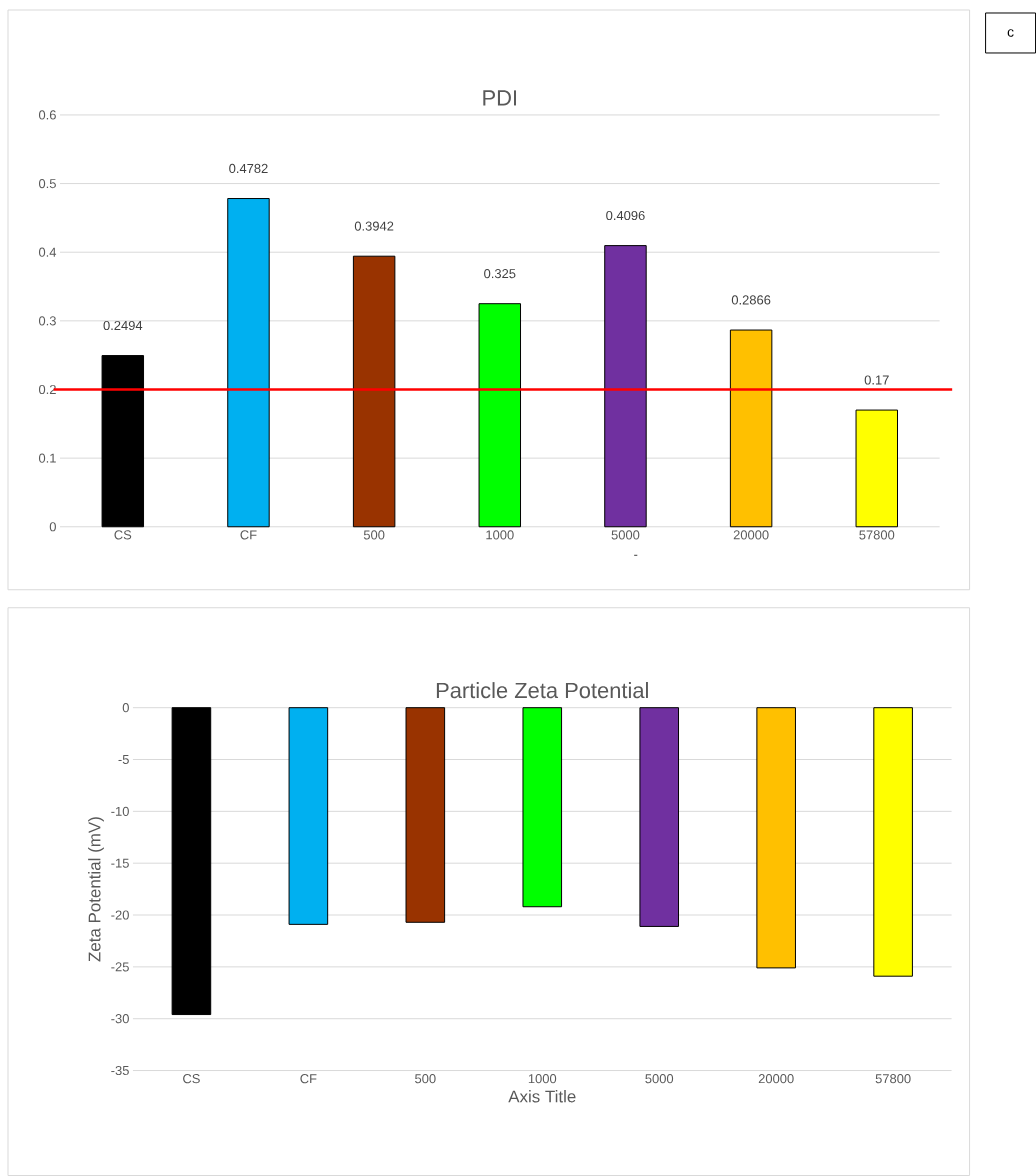  Describe the element at coordinates (374, 226) in the screenshot. I see `data-label: 0.3942` at that location.